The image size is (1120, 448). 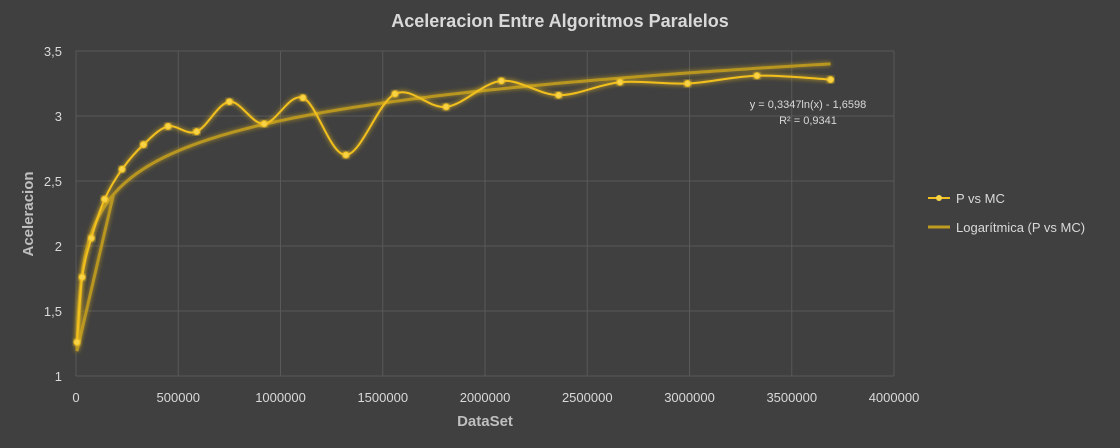 What do you see at coordinates (280, 397) in the screenshot?
I see `x-tick-label: 1000000` at bounding box center [280, 397].